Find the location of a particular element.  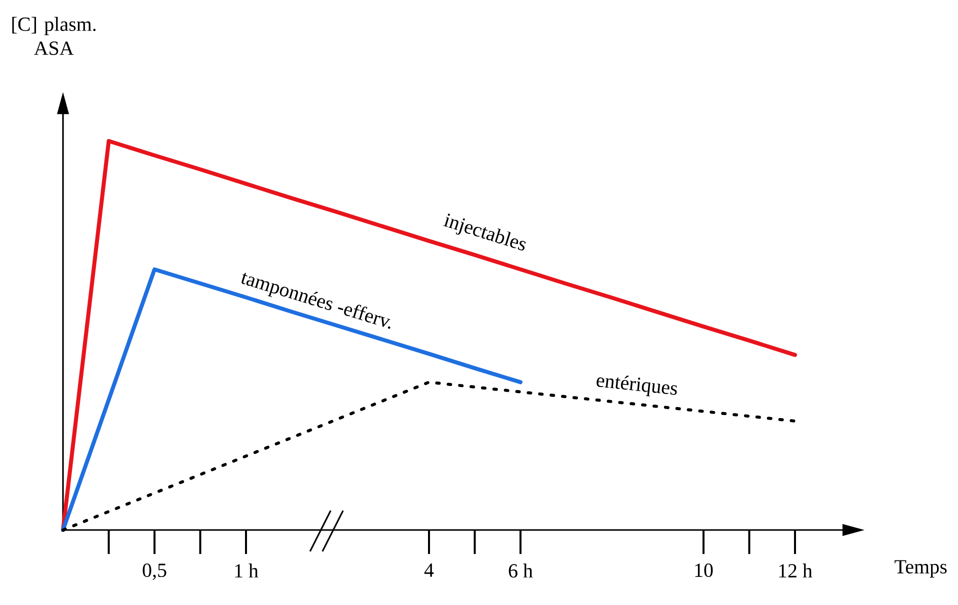

x-tick-label: 0,5 is located at coordinates (154, 572).